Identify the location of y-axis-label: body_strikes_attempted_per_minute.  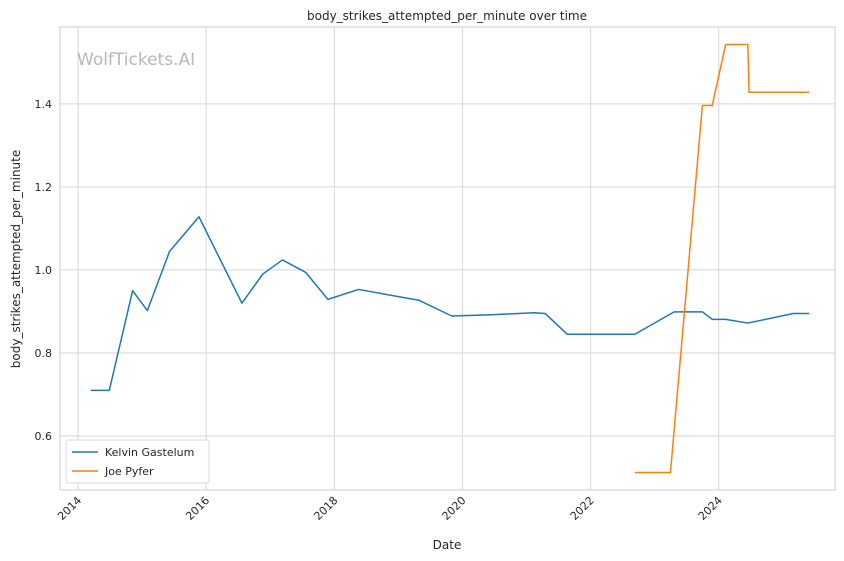
(16, 259).